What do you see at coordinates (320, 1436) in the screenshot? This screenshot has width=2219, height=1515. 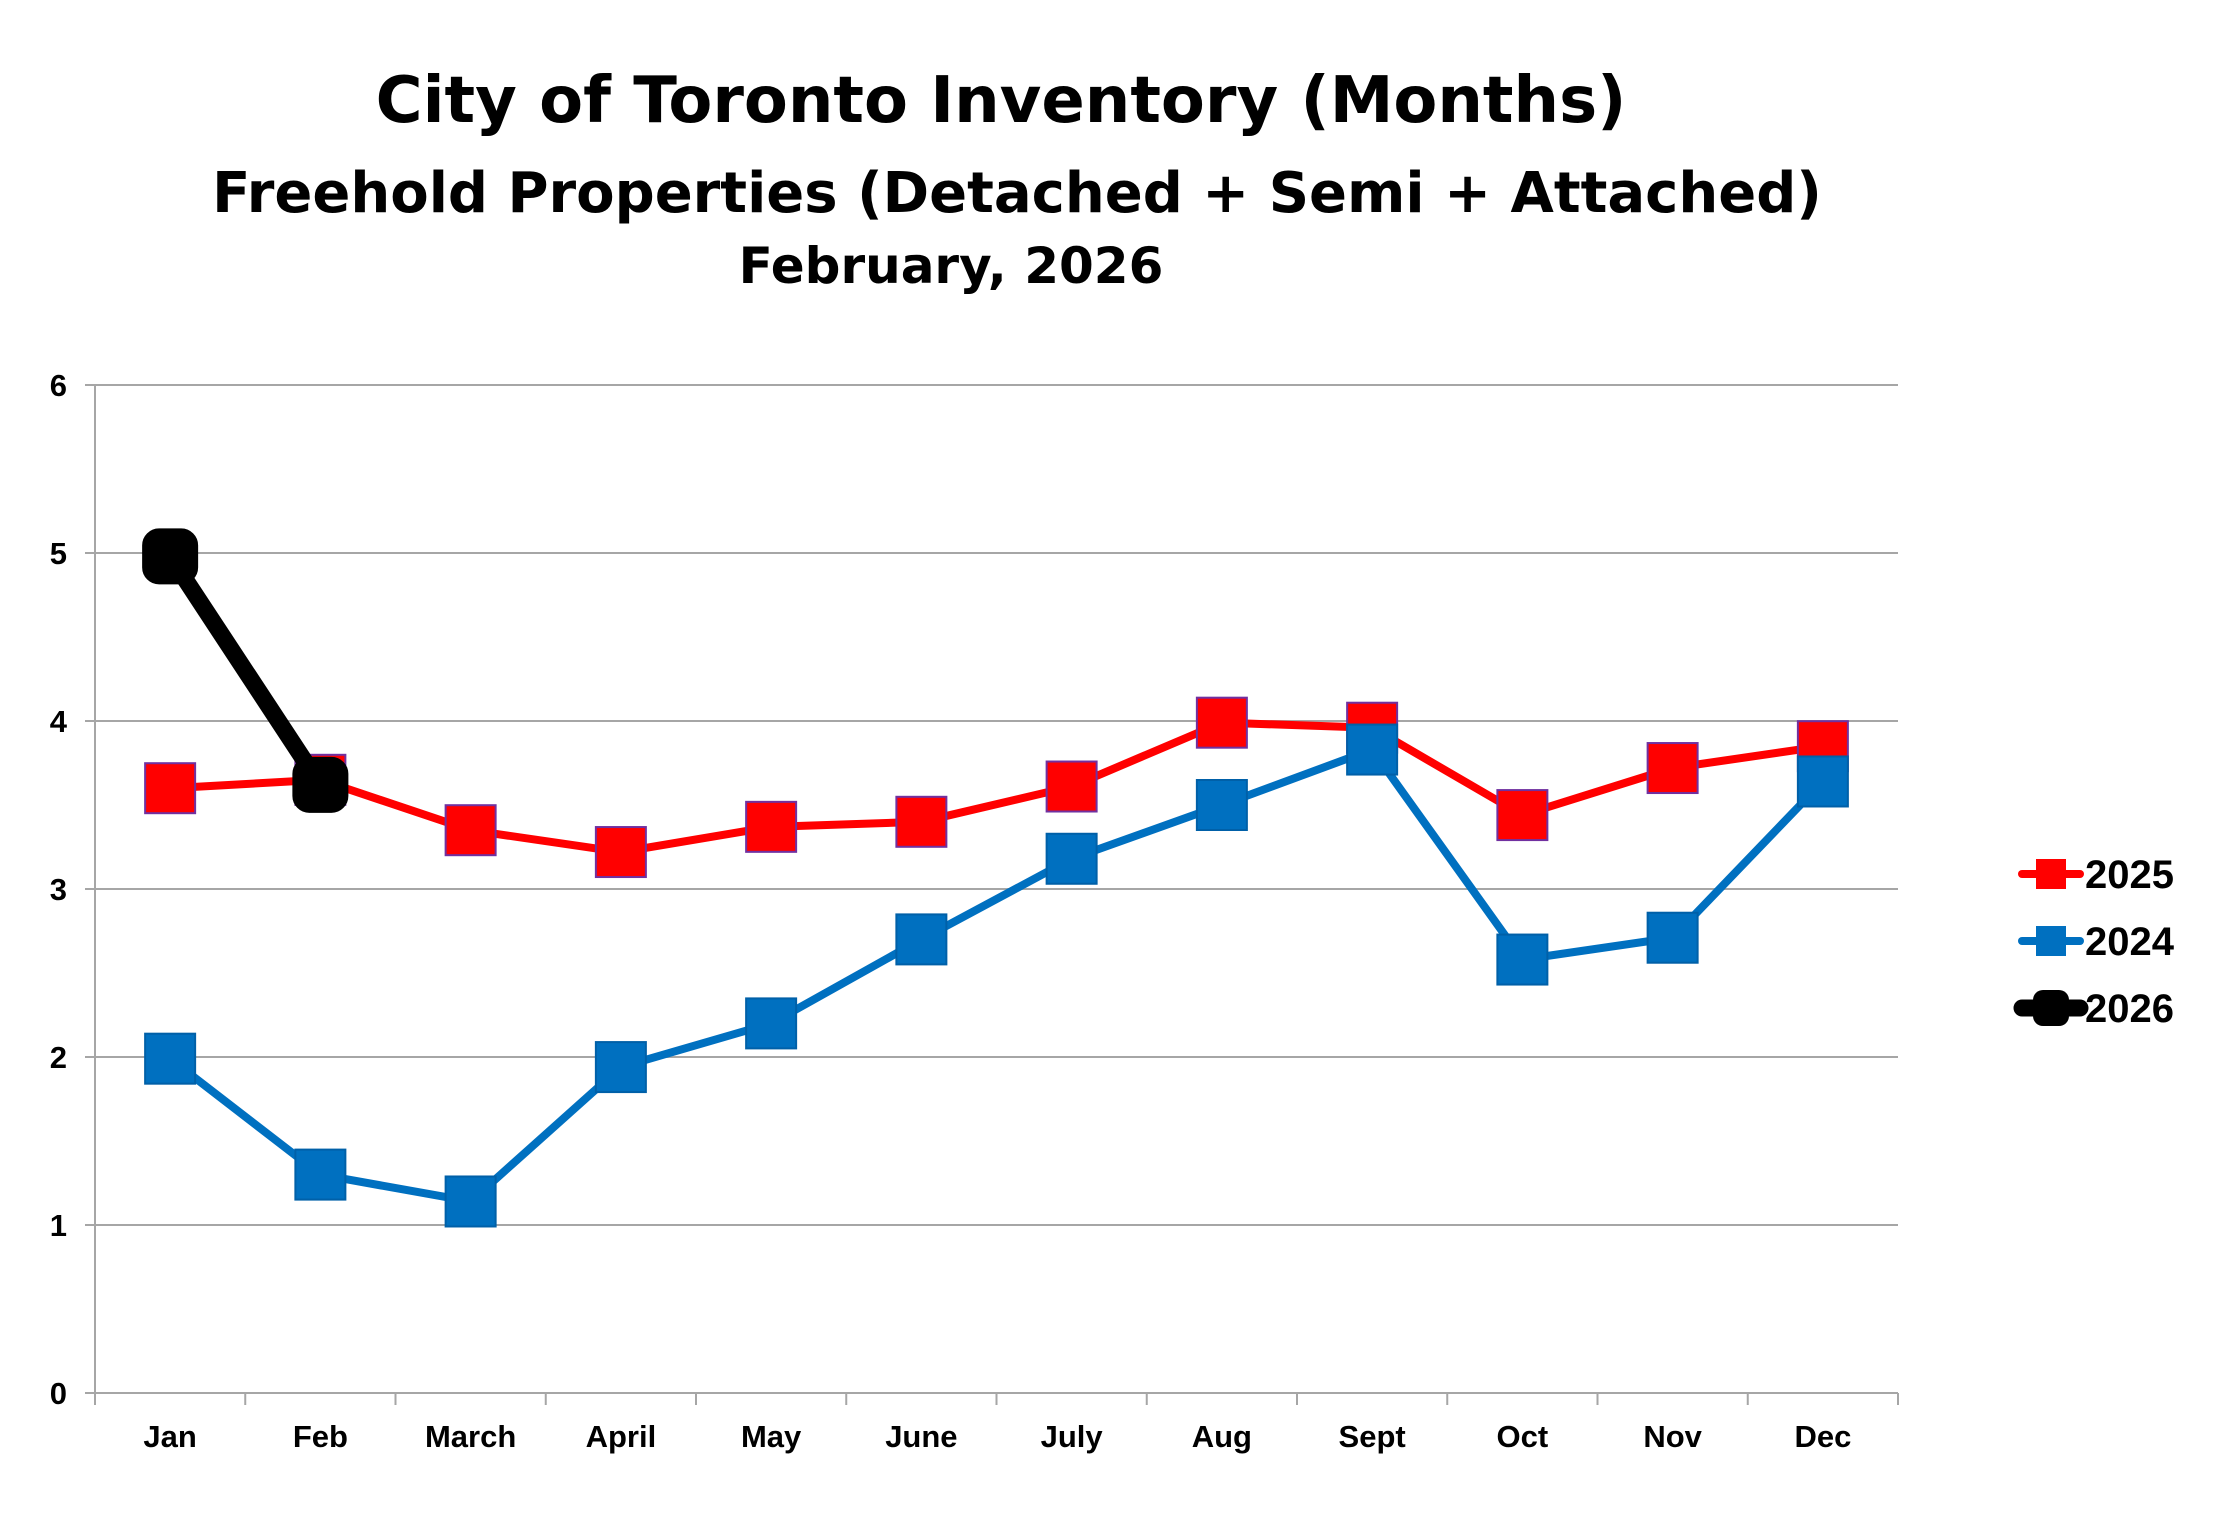 I see `x-tick-label: Feb` at bounding box center [320, 1436].